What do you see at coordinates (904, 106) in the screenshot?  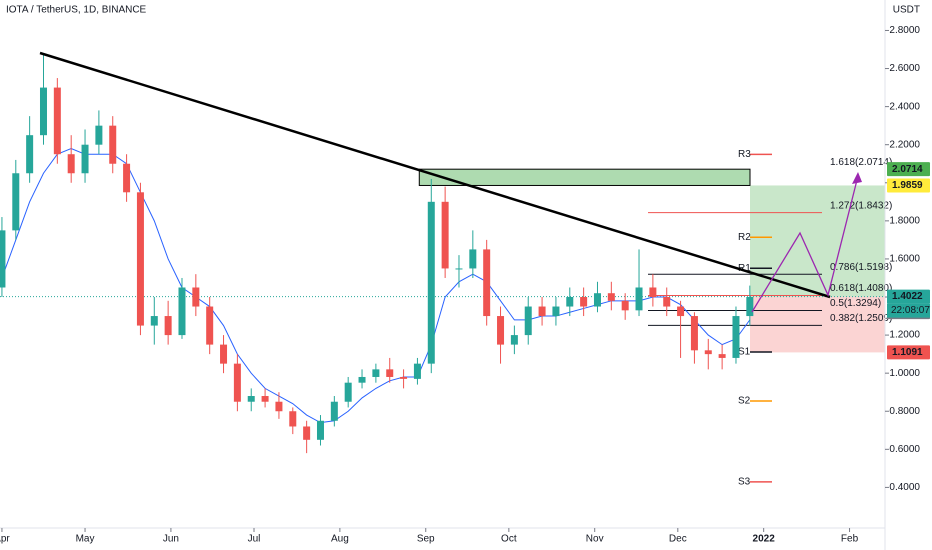 I see `y-tick-label: 2.4000` at bounding box center [904, 106].